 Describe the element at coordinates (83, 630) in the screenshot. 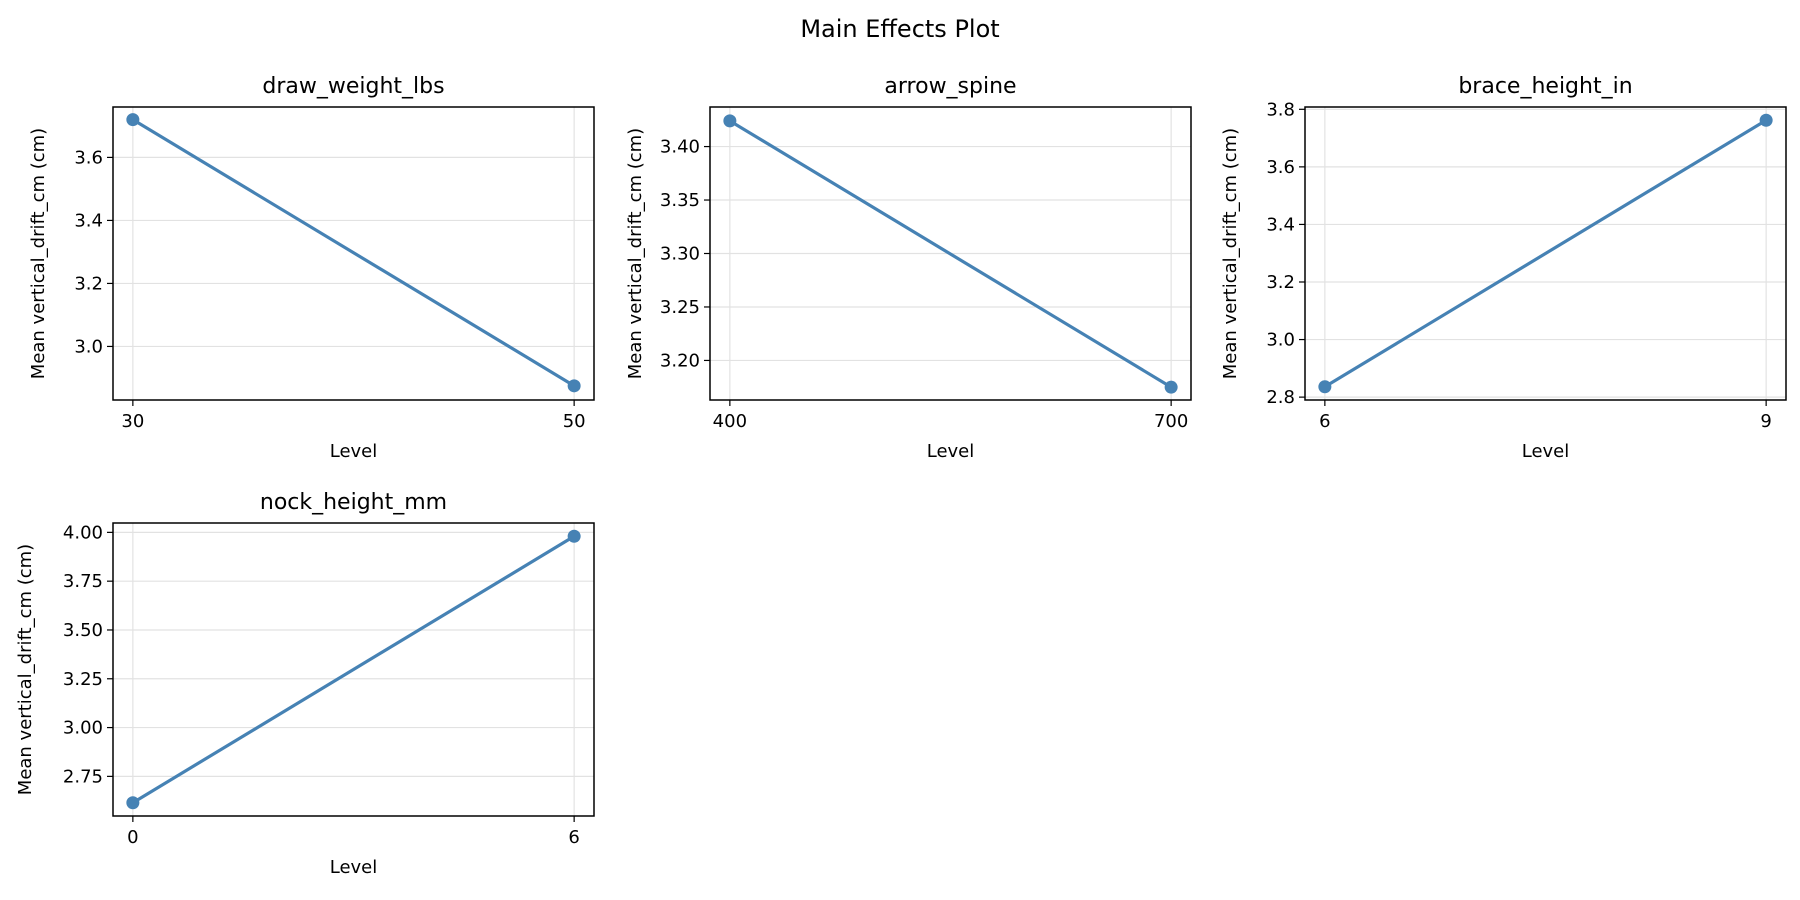

I see `y-tick-label: 3.50` at that location.